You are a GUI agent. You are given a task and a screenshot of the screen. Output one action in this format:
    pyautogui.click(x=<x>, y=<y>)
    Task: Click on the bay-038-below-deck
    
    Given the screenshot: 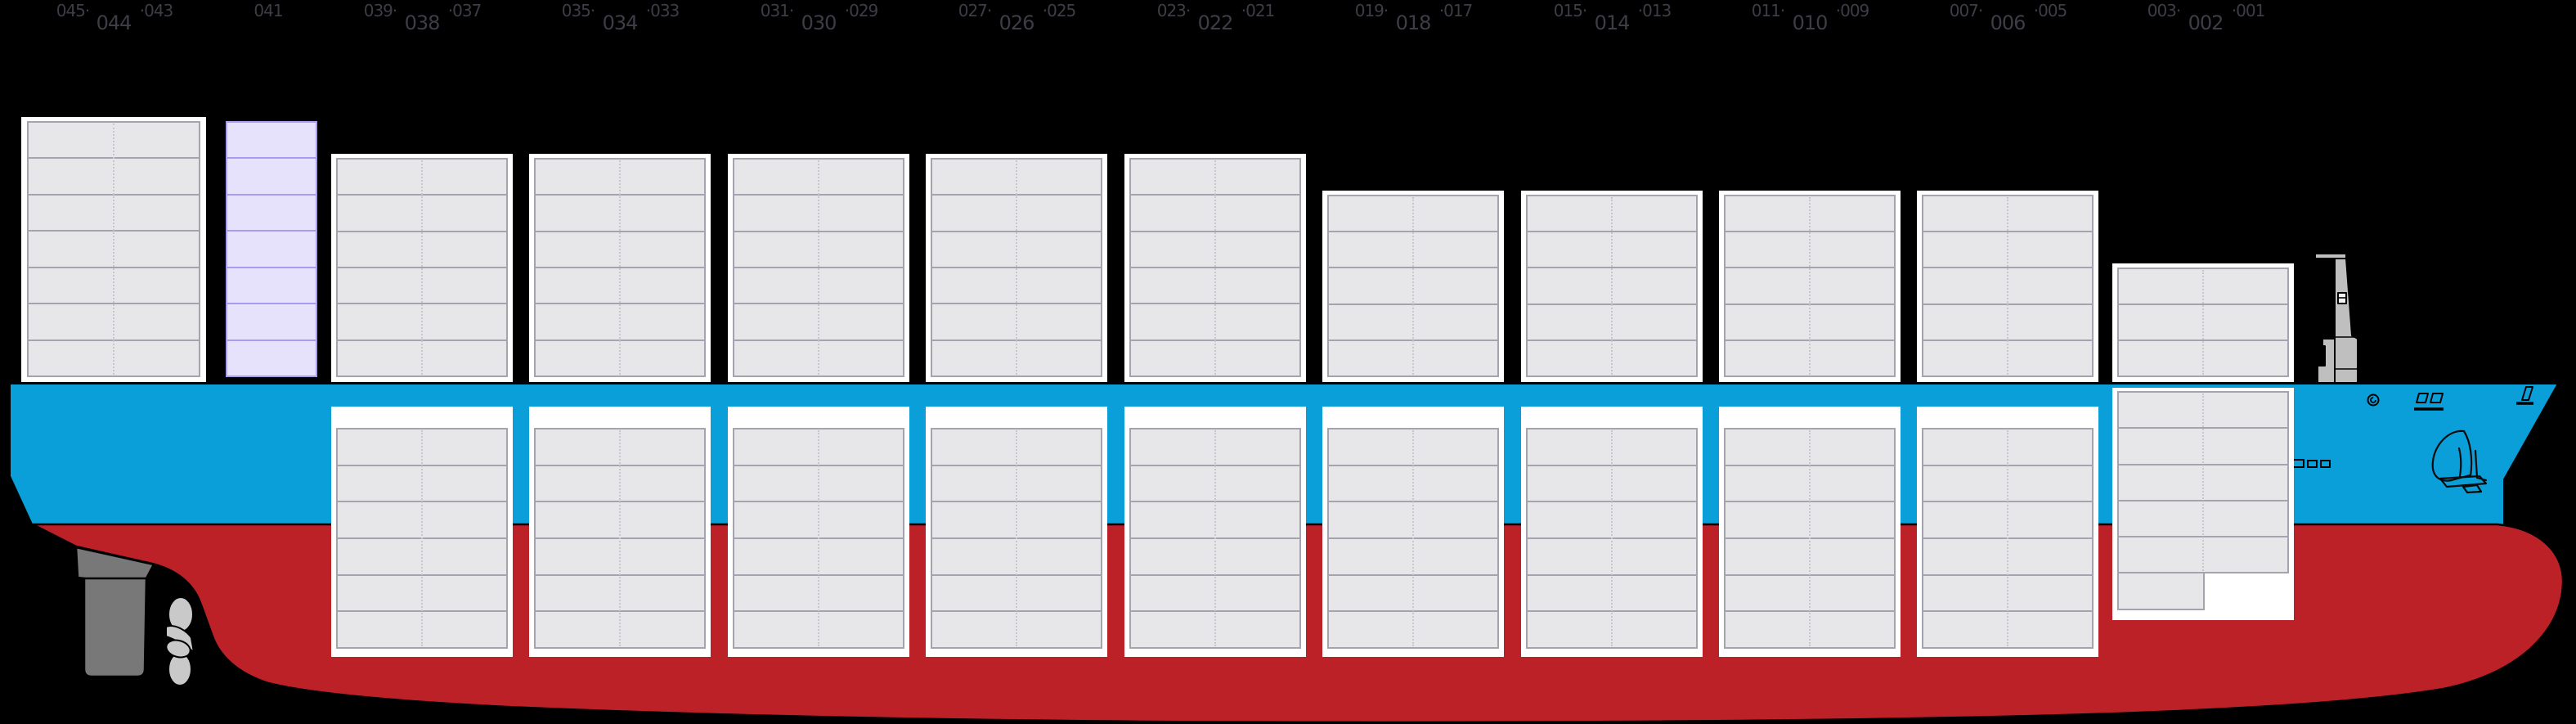 What is the action you would take?
    pyautogui.click(x=422, y=532)
    